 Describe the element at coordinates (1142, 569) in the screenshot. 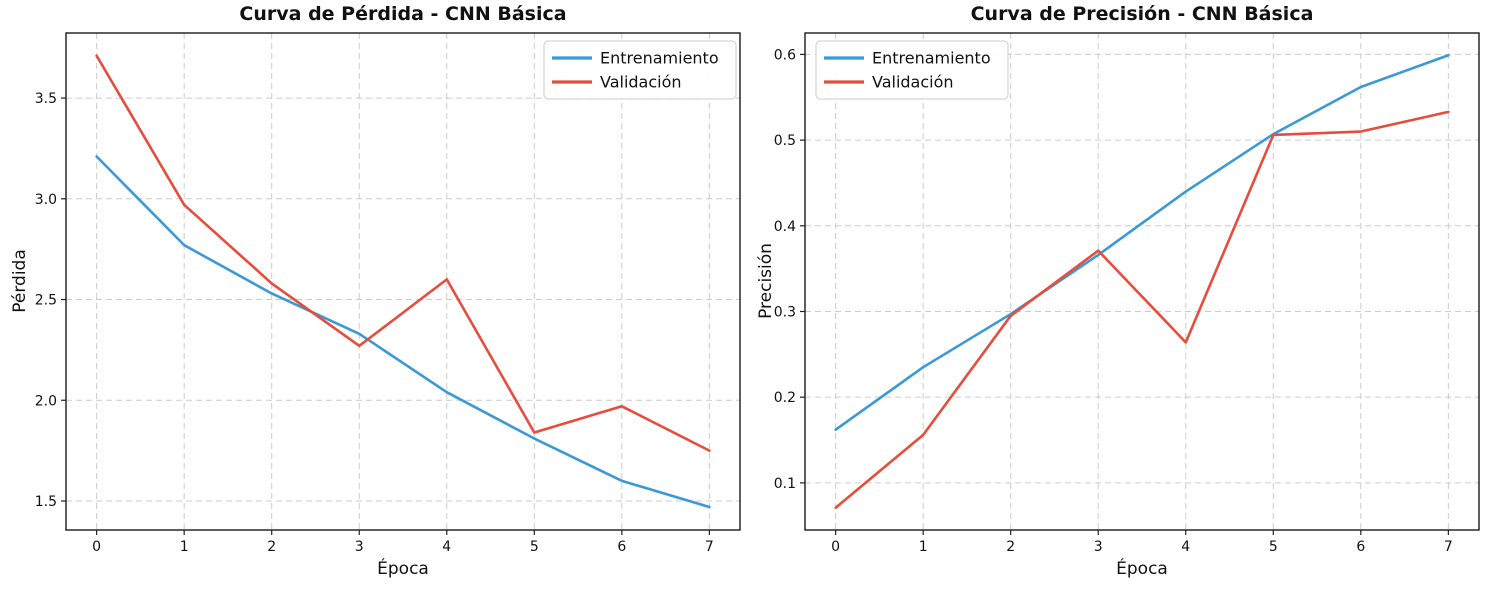

I see `accuracy-x-axis-label: Época` at that location.